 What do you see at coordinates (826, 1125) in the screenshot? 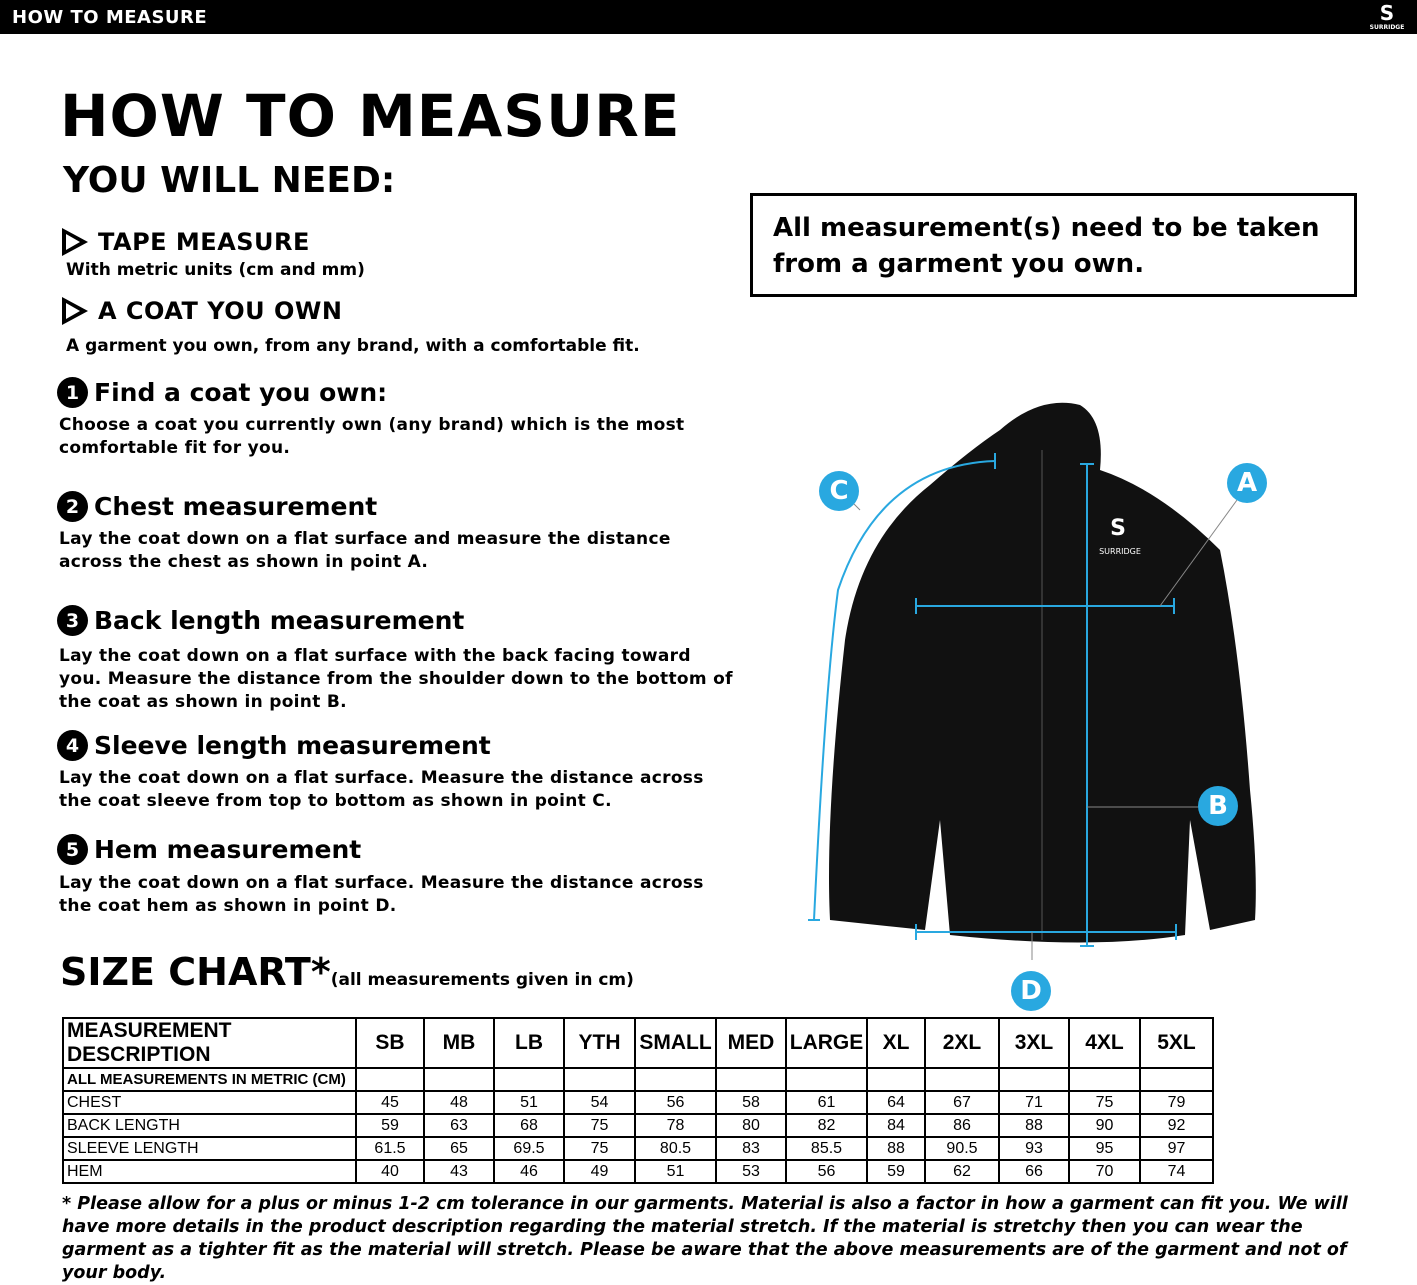
I see `table-cell: 82` at bounding box center [826, 1125].